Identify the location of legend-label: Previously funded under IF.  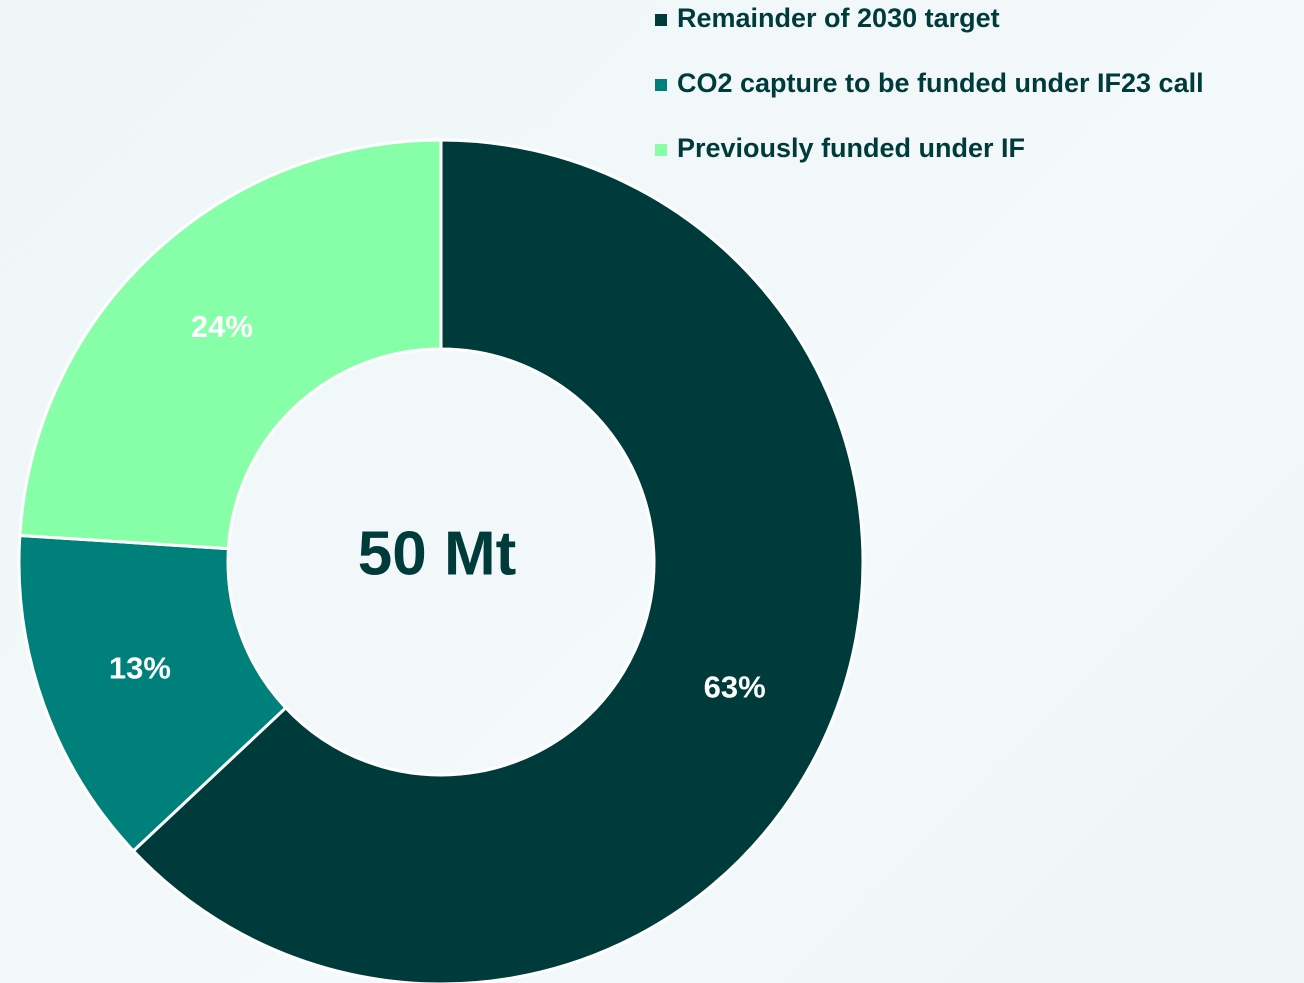
(851, 148).